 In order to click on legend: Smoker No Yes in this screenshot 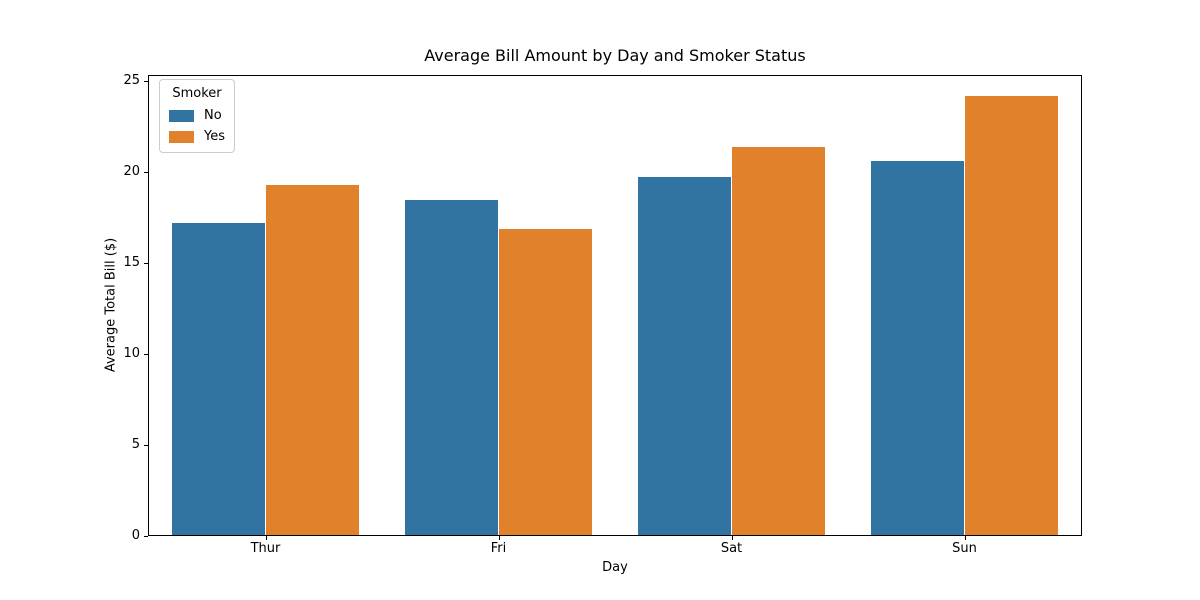, I will do `click(197, 116)`.